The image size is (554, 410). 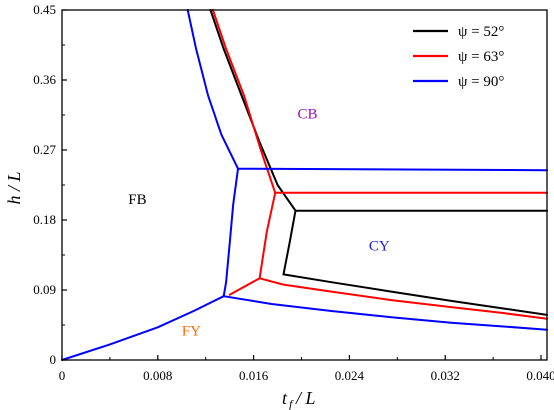 I want to click on y-tick-label: 0.36, so click(x=44, y=79).